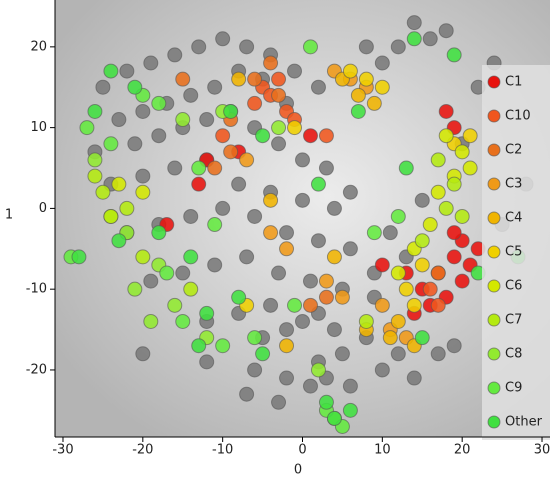 This screenshot has height=484, width=550. Describe the element at coordinates (62, 450) in the screenshot. I see `x-tick-label: -30` at that location.